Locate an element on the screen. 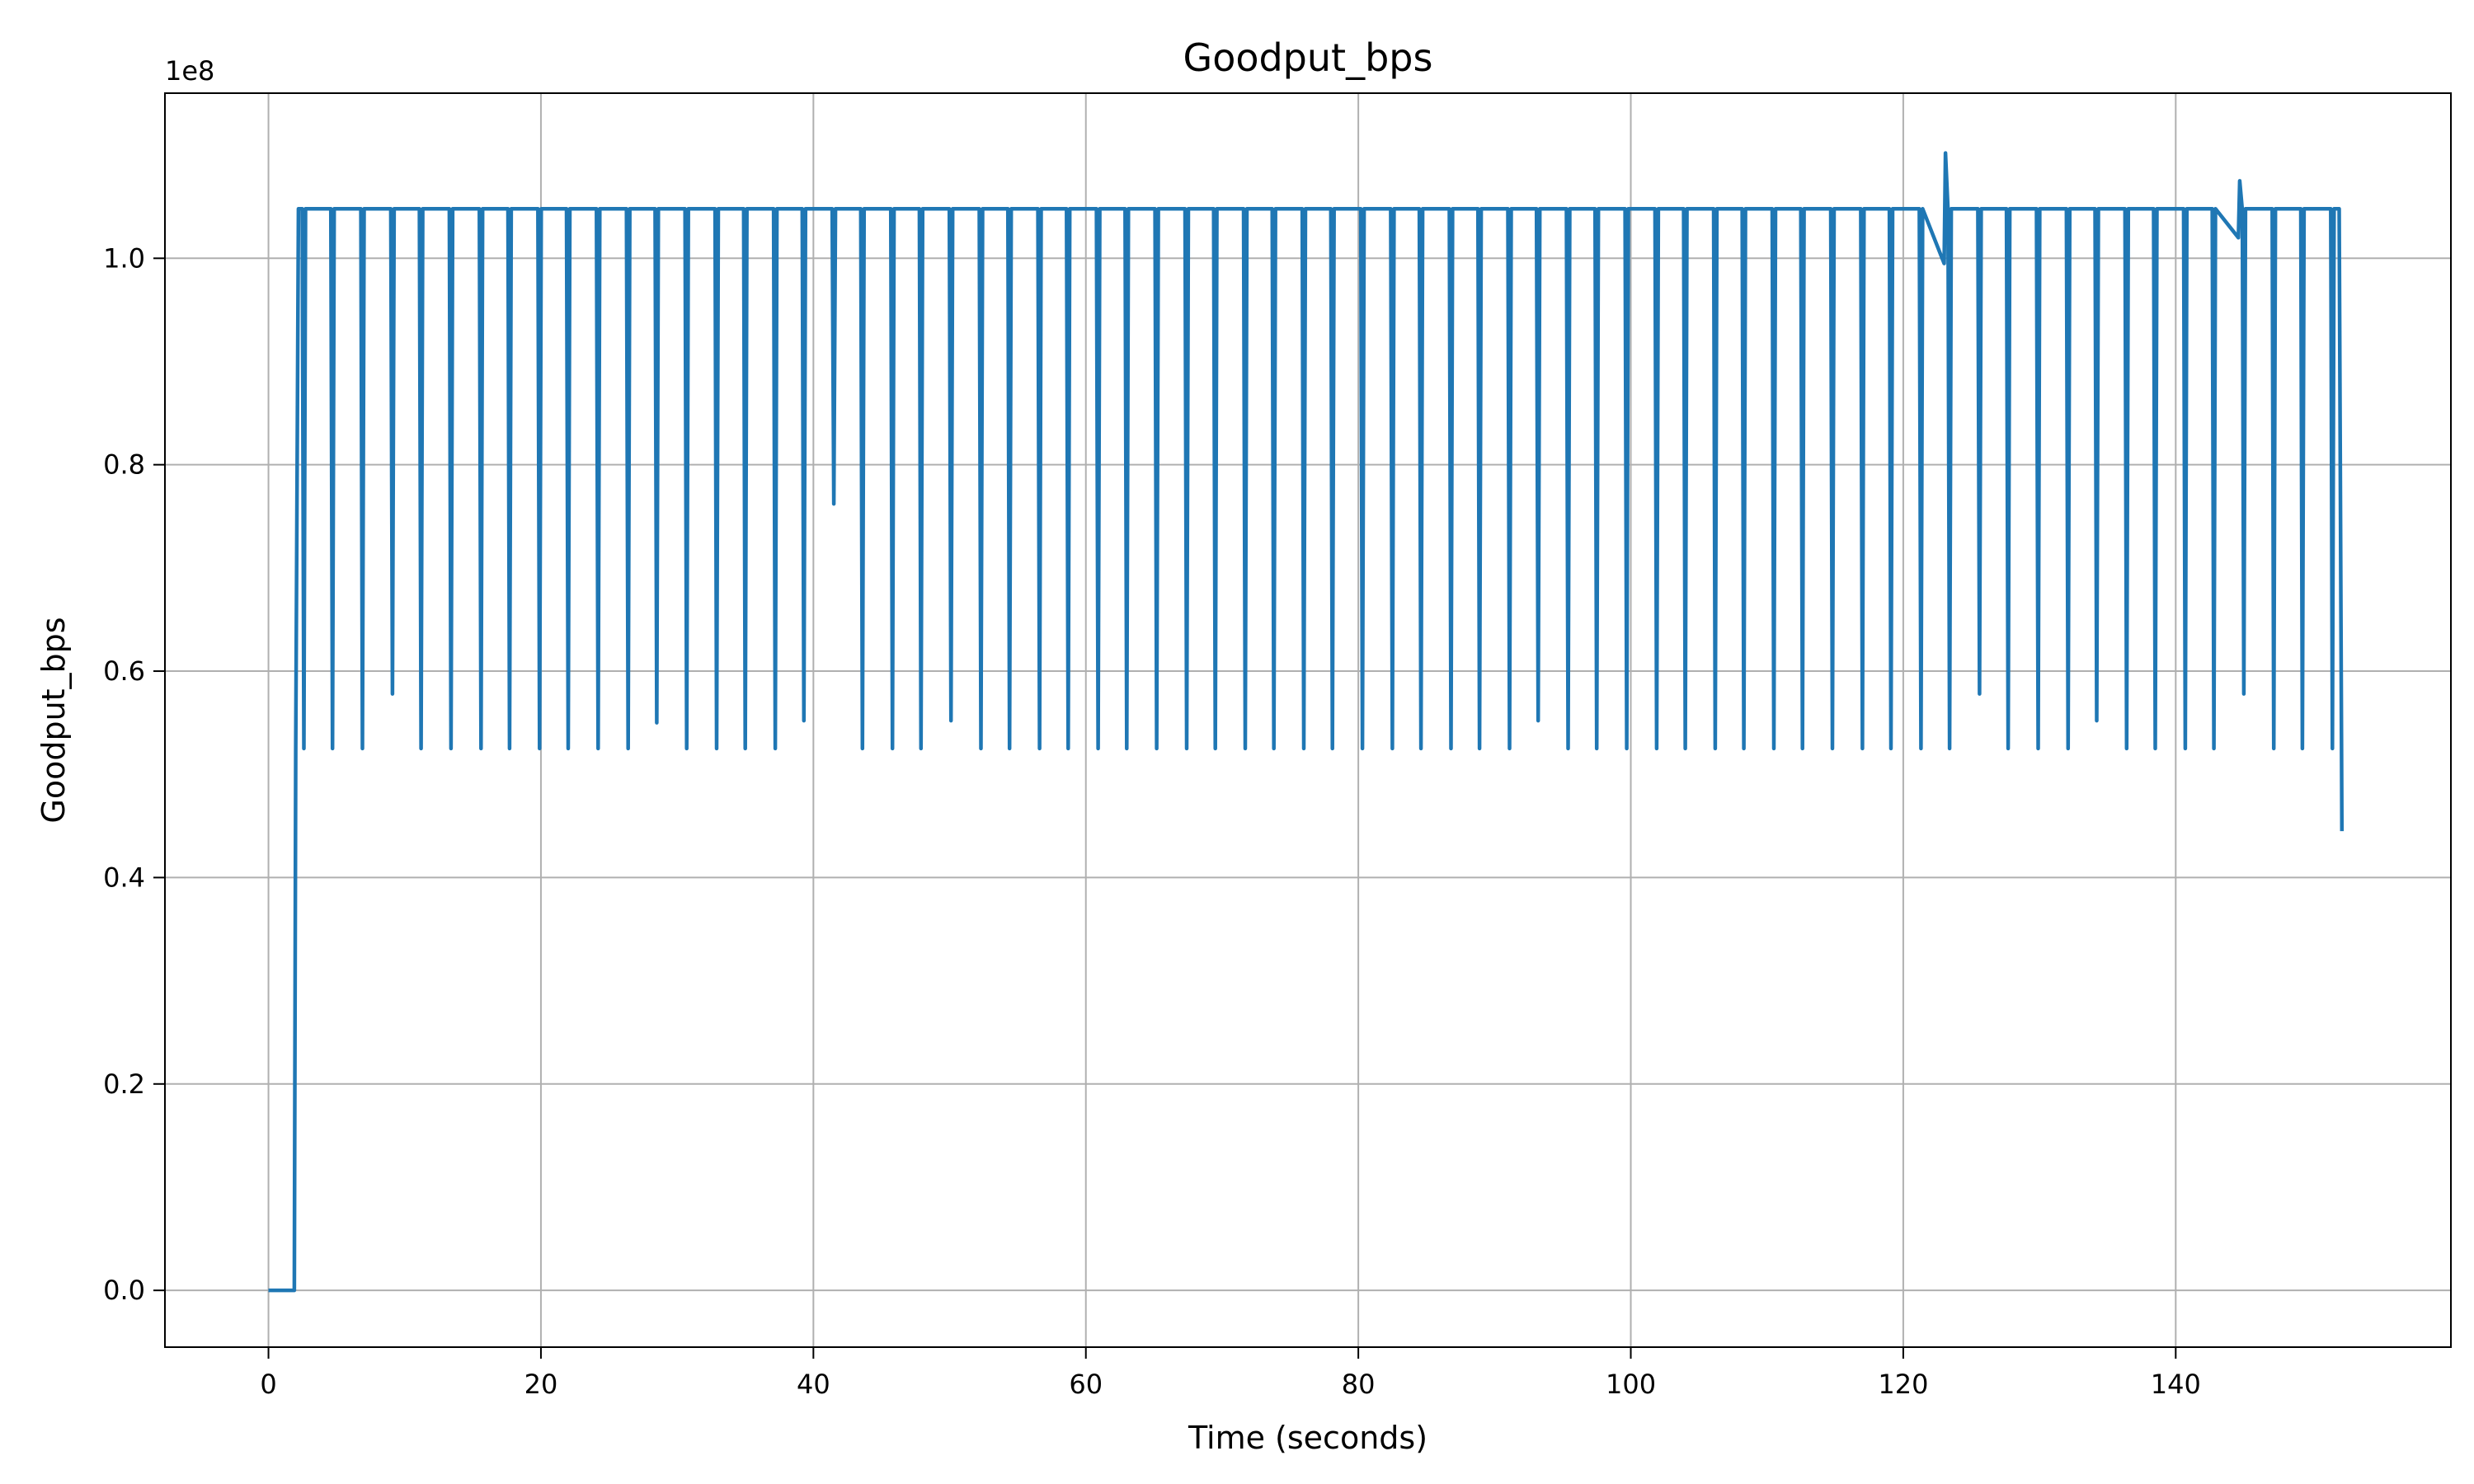 The width and height of the screenshot is (2474, 1484). x-tick-label: 120 is located at coordinates (1903, 1384).